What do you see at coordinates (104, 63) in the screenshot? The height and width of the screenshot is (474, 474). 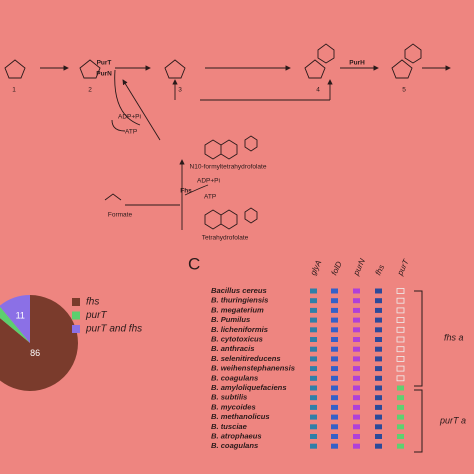 I see `enzyme-label: PurT` at bounding box center [104, 63].